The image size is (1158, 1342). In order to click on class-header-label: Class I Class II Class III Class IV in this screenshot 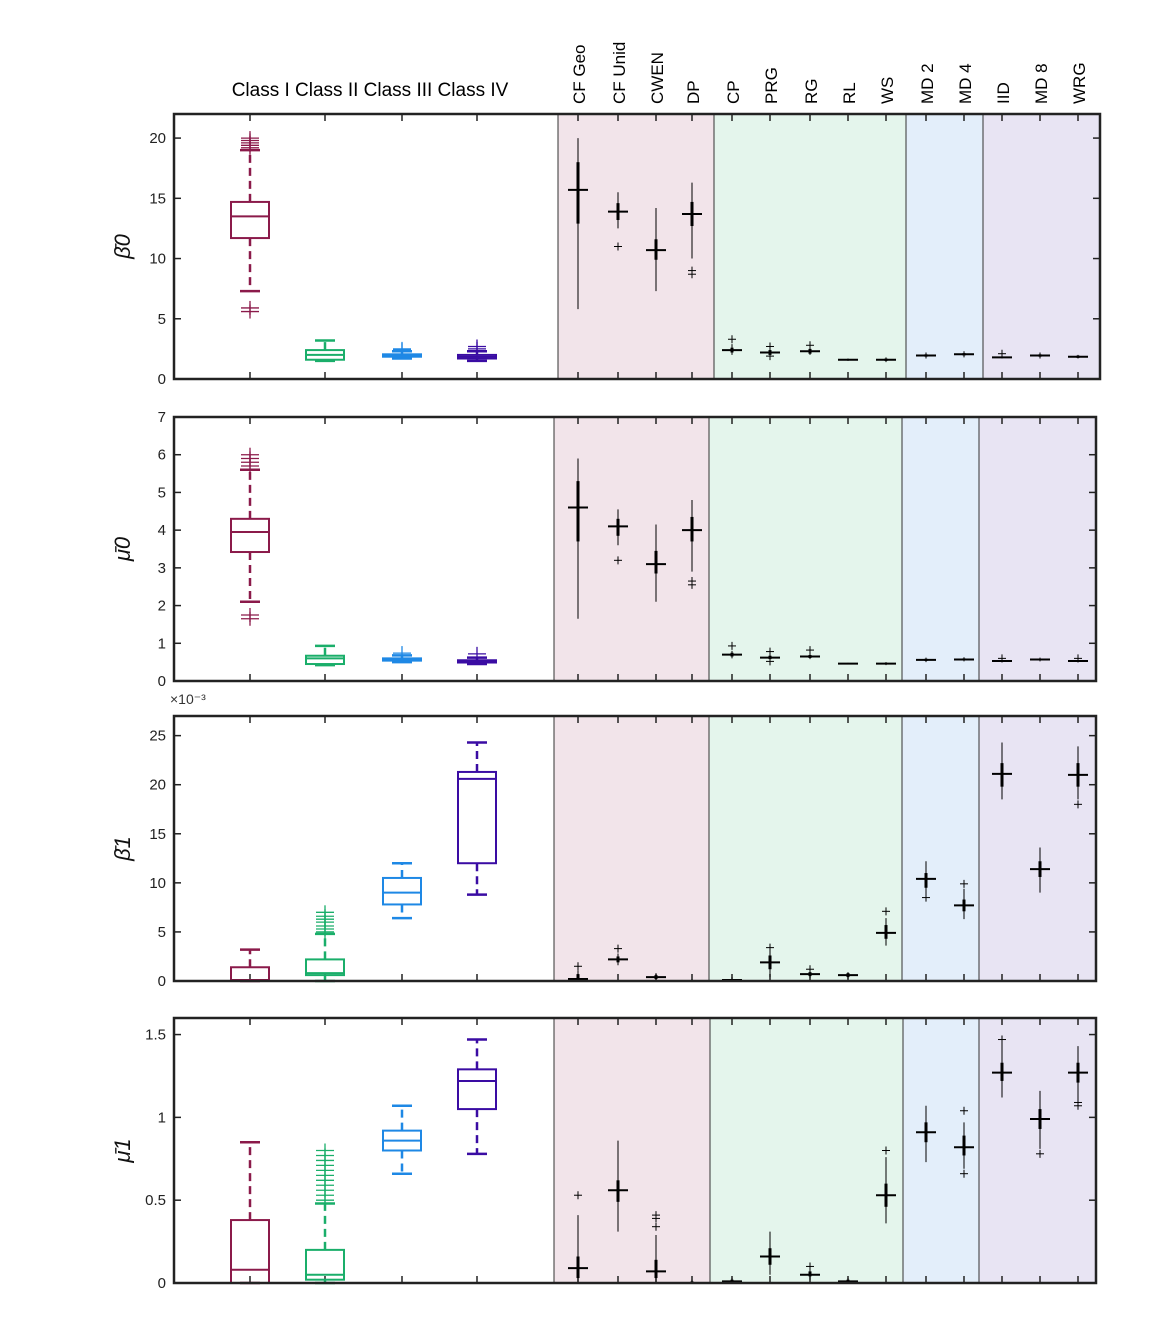, I will do `click(370, 90)`.